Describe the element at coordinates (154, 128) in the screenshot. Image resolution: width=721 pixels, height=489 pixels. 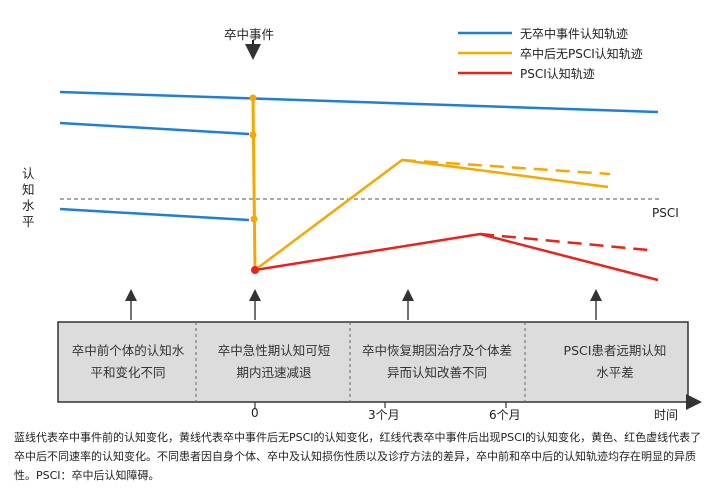
I see `blue-line-mid` at that location.